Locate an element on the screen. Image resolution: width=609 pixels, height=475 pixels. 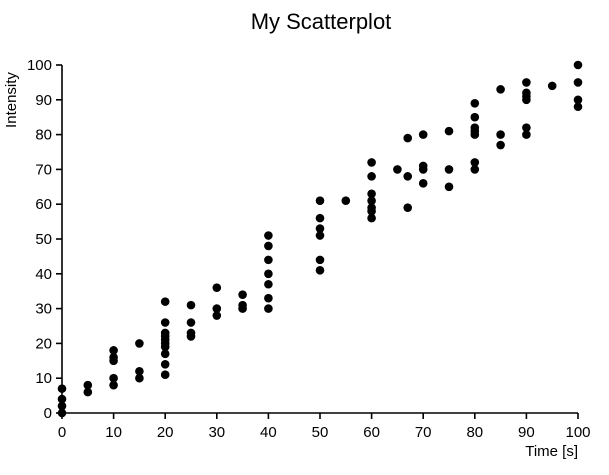
chart-title: My Scatterplot is located at coordinates (321, 21).